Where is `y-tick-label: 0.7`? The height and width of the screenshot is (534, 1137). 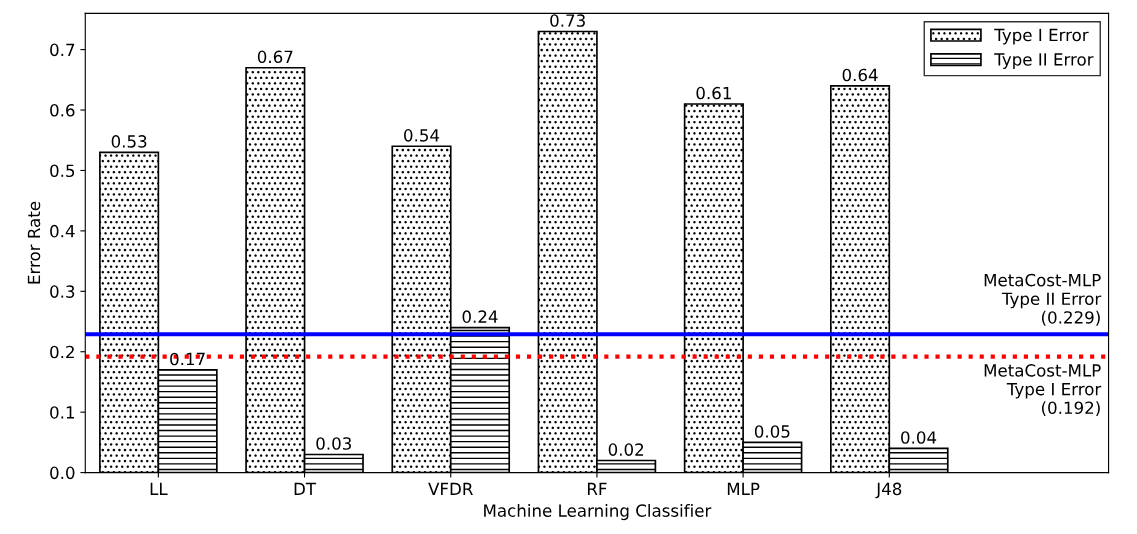 y-tick-label: 0.7 is located at coordinates (62, 50).